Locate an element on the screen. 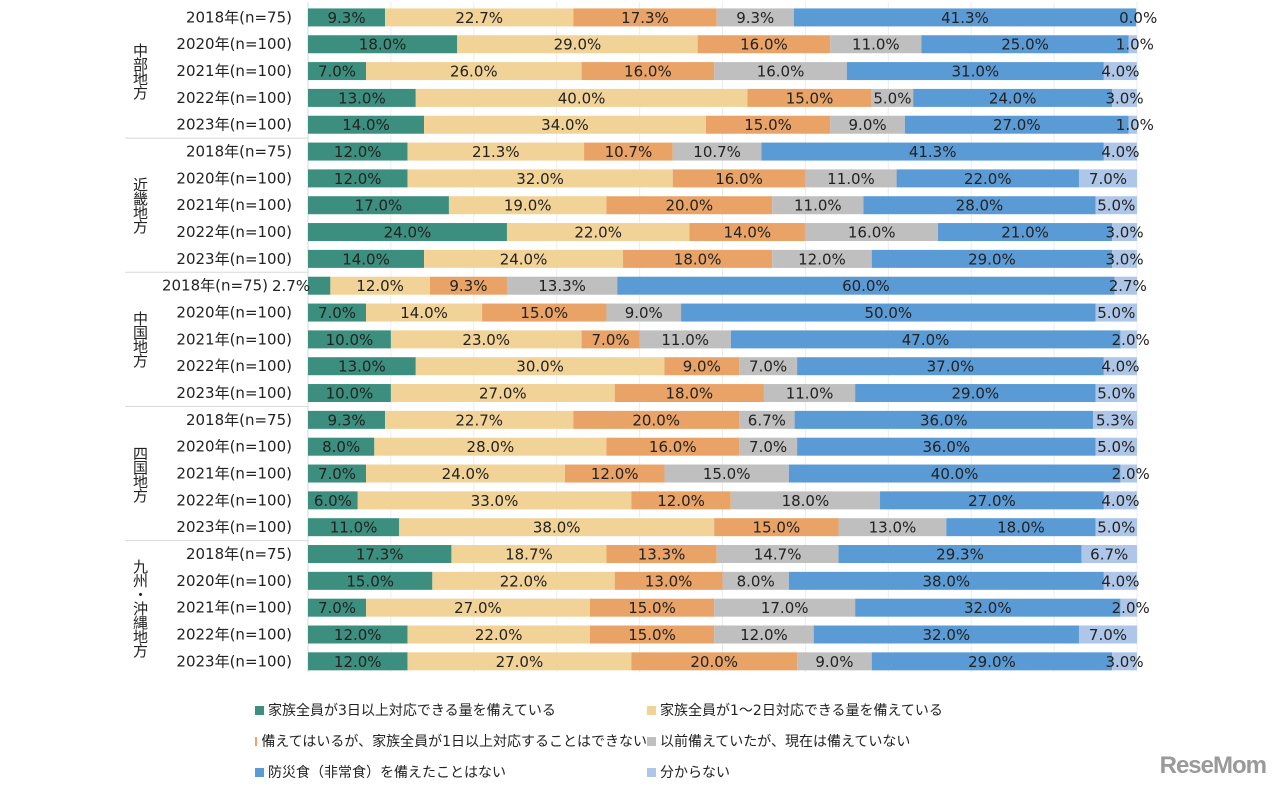  group-label: 四国地方 is located at coordinates (140, 473).